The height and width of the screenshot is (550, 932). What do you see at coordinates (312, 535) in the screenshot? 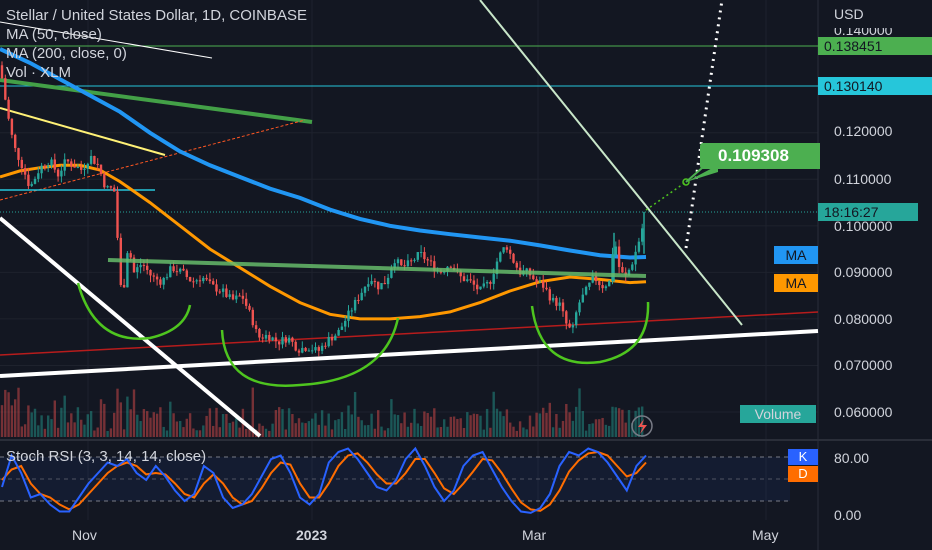
I see `time-tick: 2023` at bounding box center [312, 535].